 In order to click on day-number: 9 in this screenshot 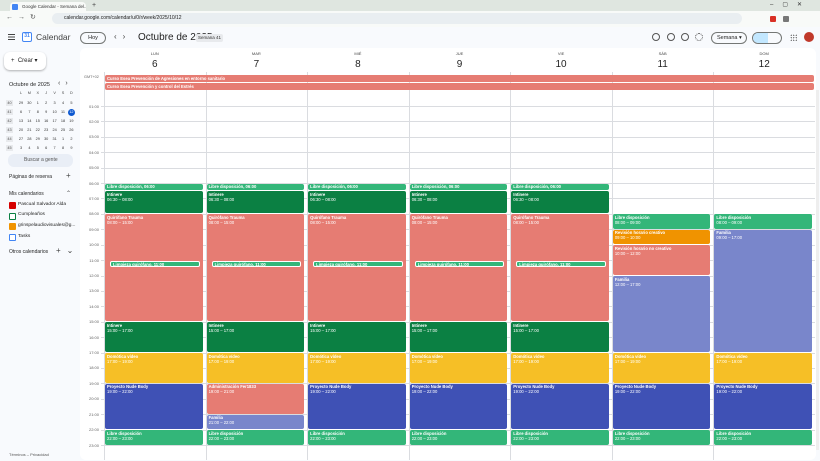, I will do `click(459, 64)`.